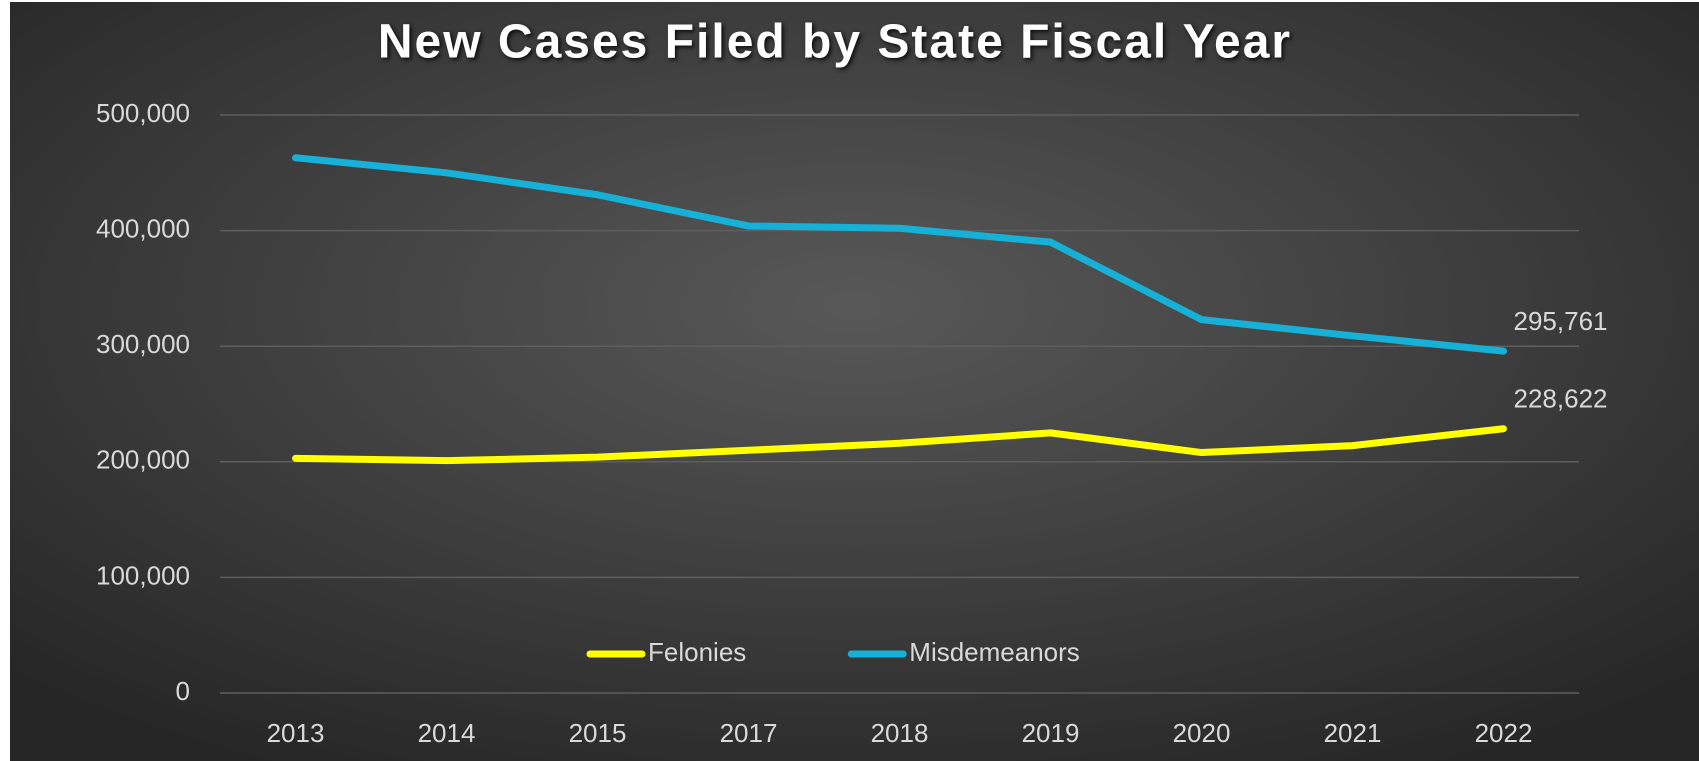  What do you see at coordinates (143, 113) in the screenshot?
I see `y-tick-label: 500,000` at bounding box center [143, 113].